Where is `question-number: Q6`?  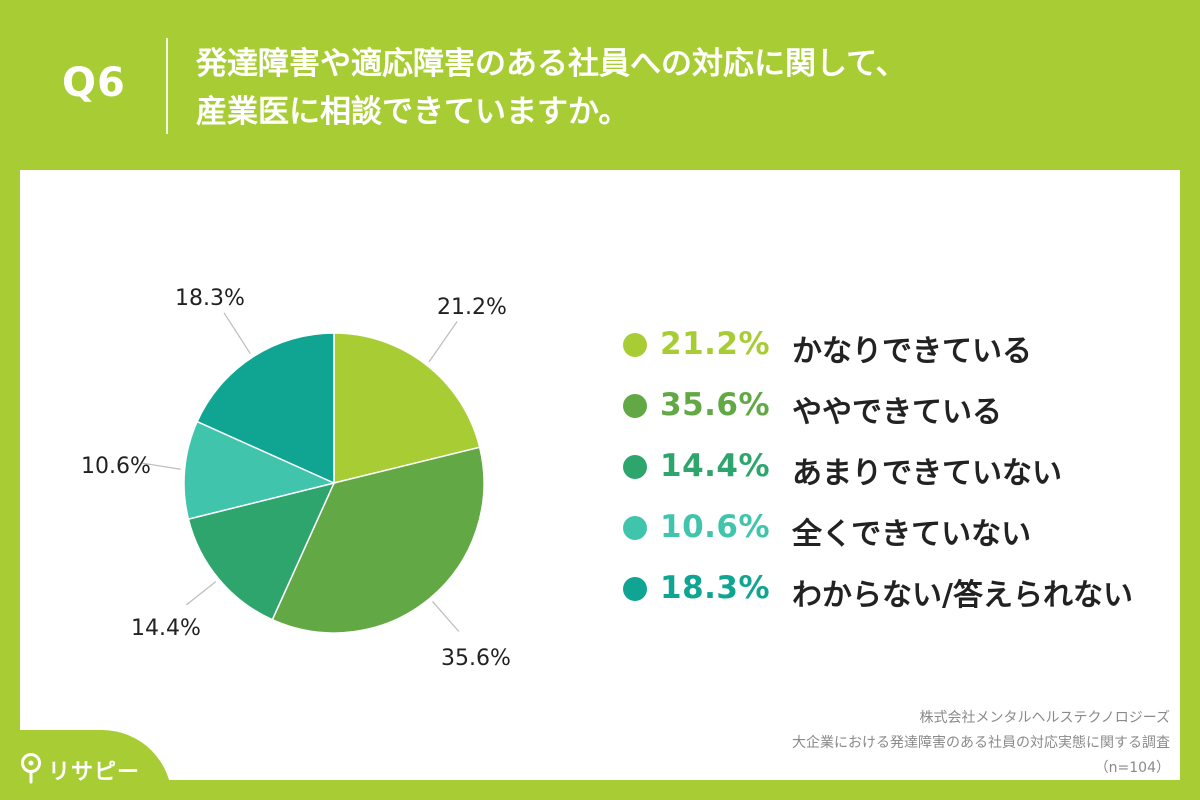
question-number: Q6 is located at coordinates (94, 83).